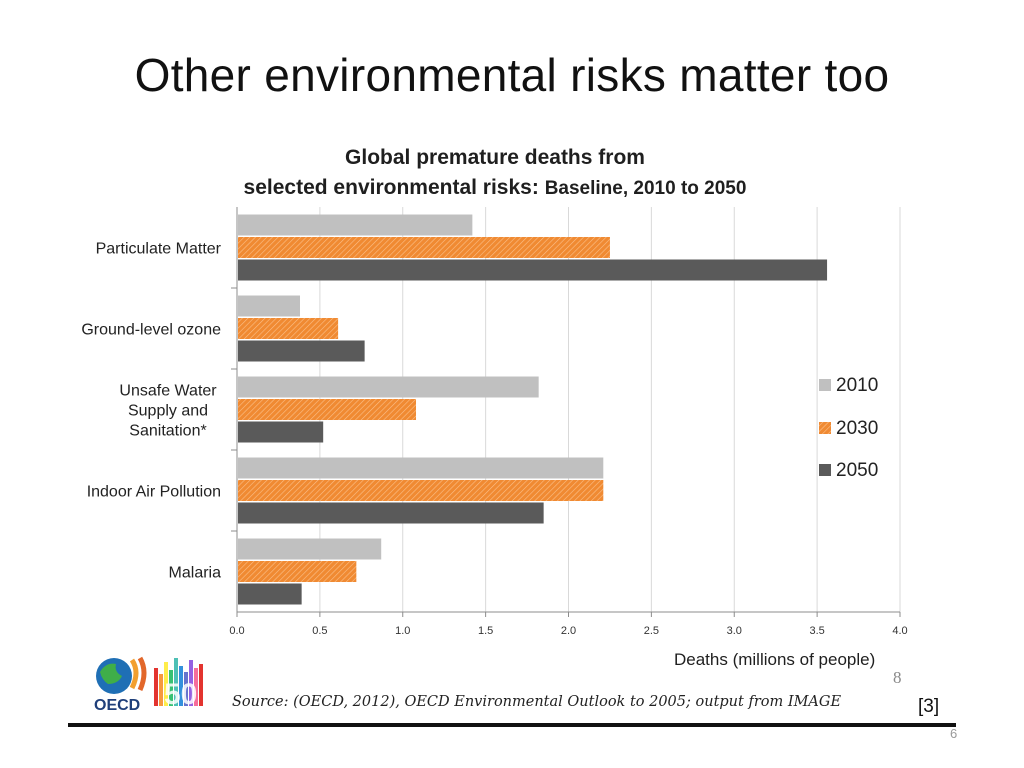 The height and width of the screenshot is (768, 1024). Describe the element at coordinates (154, 492) in the screenshot. I see `category-label: Indoor Air Pollution` at that location.